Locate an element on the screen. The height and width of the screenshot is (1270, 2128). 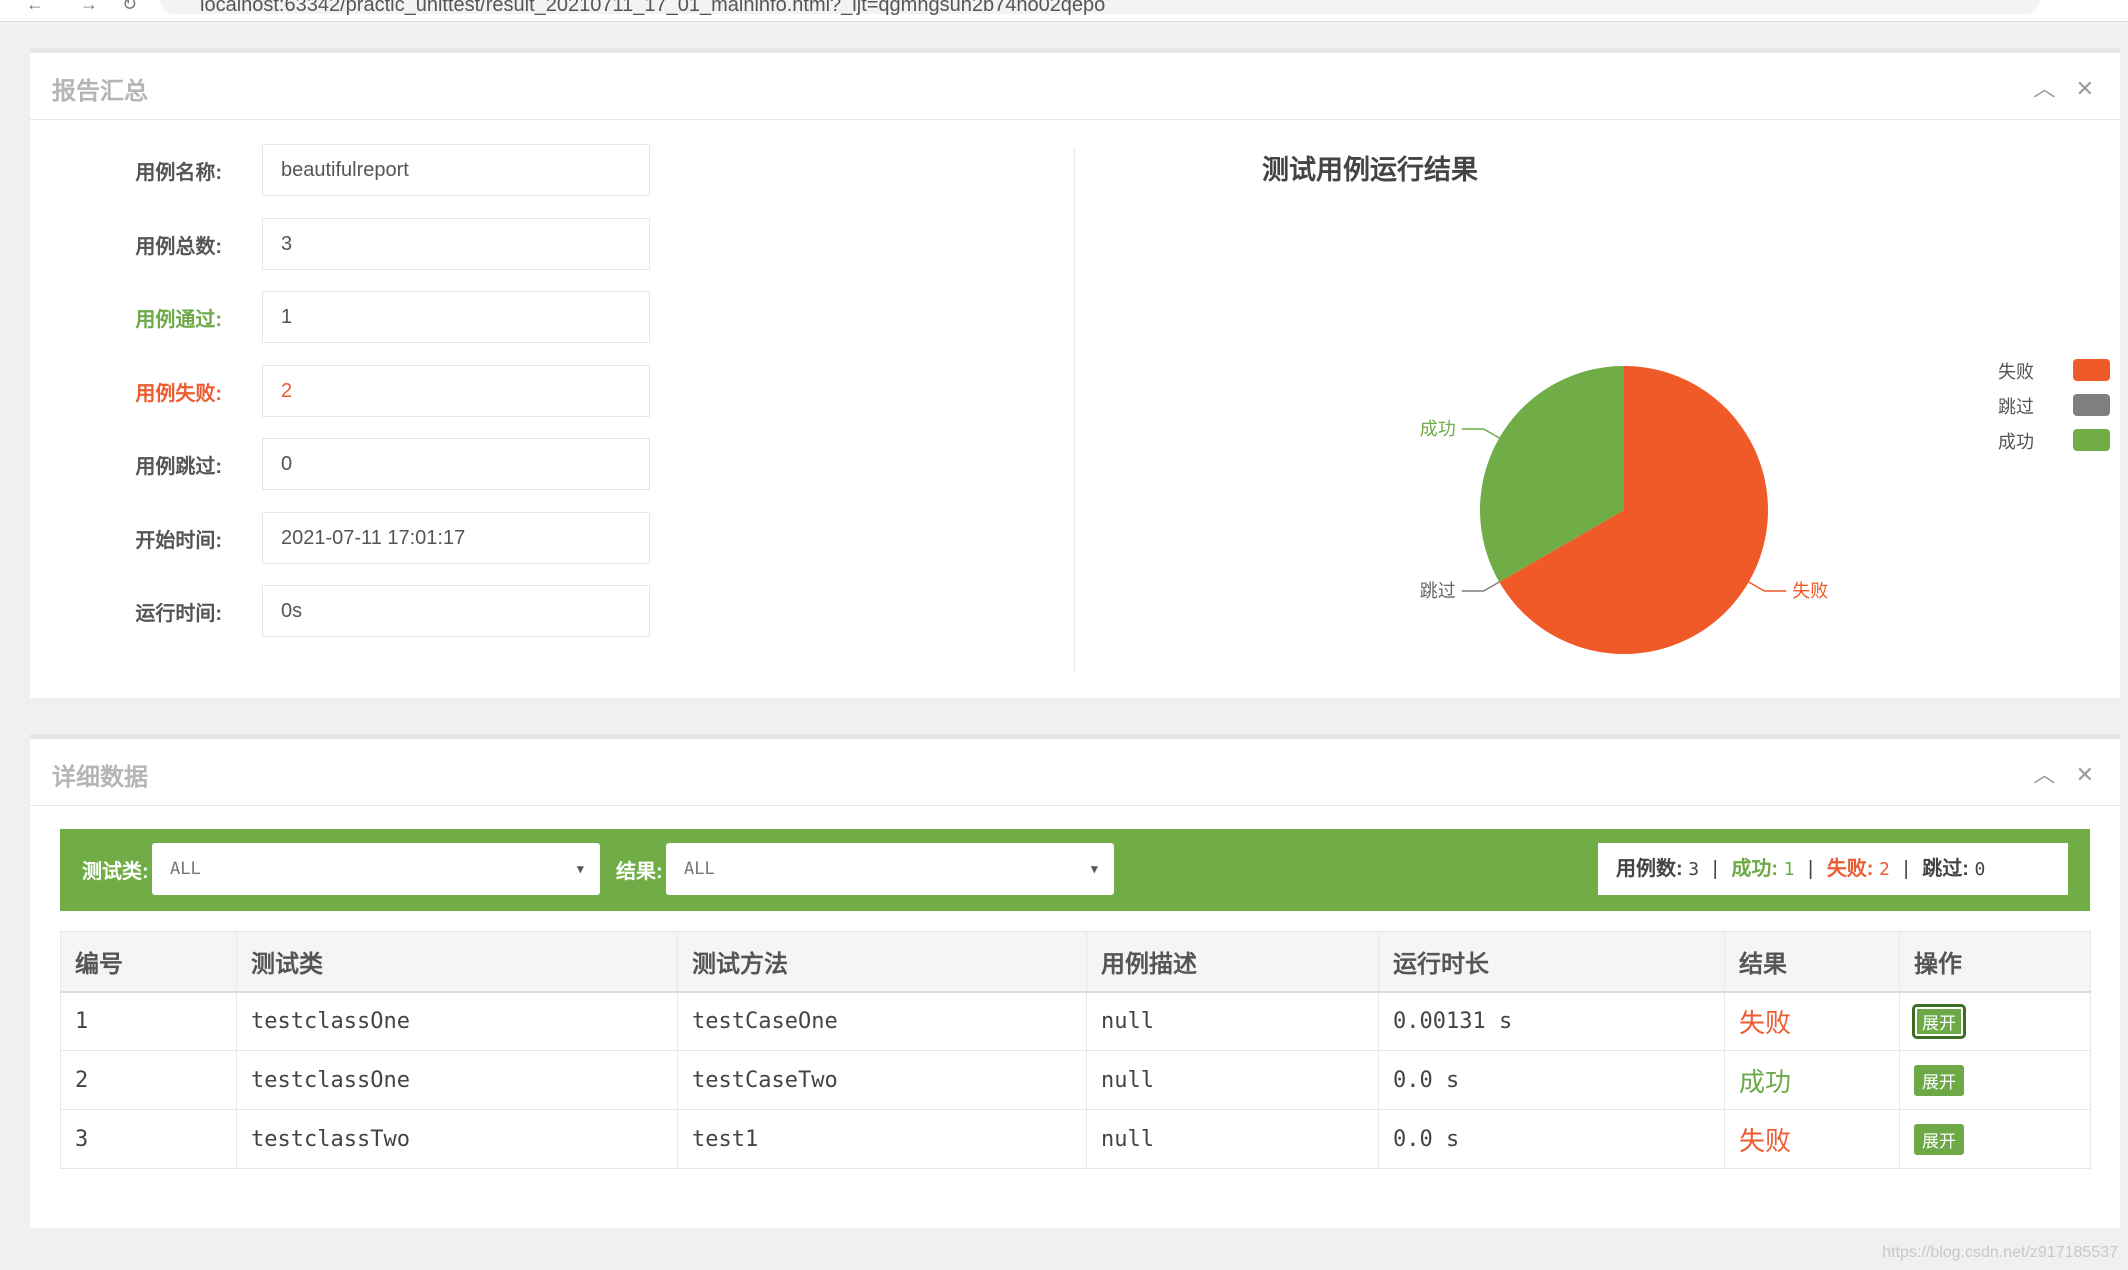
column-header-result: 结果 is located at coordinates (1812, 962).